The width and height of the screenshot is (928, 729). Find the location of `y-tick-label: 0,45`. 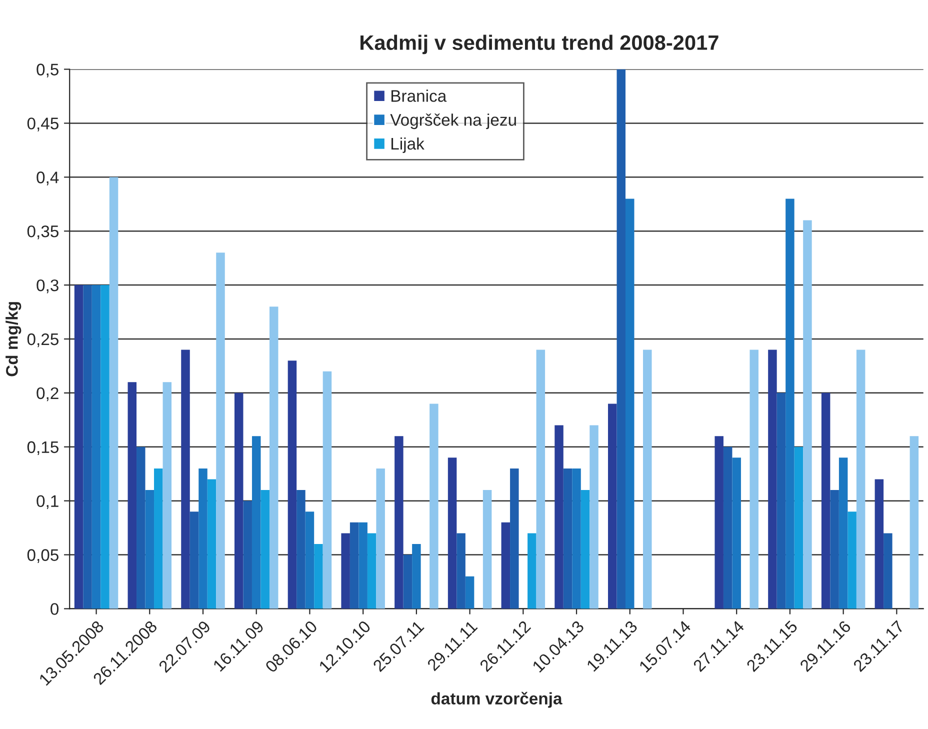

y-tick-label: 0,45 is located at coordinates (42, 125).